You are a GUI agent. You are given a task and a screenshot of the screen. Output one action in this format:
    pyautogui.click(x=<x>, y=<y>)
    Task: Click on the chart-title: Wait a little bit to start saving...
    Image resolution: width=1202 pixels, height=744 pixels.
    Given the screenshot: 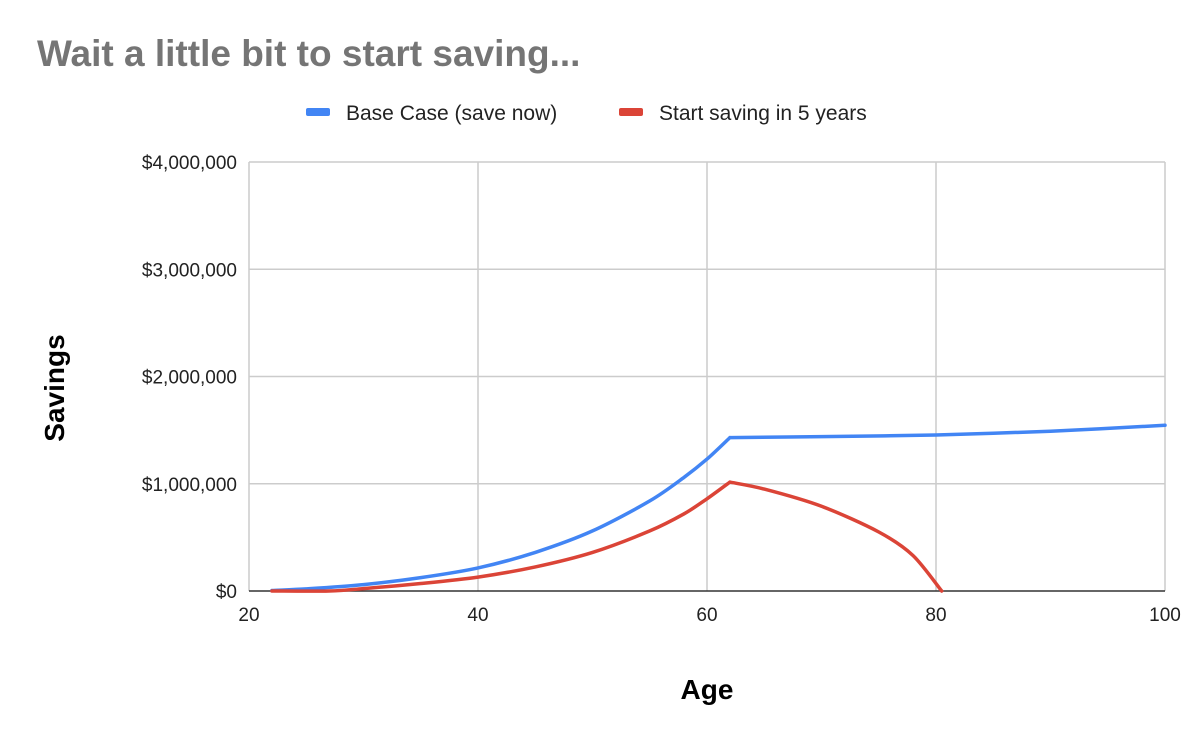 What is the action you would take?
    pyautogui.click(x=309, y=53)
    